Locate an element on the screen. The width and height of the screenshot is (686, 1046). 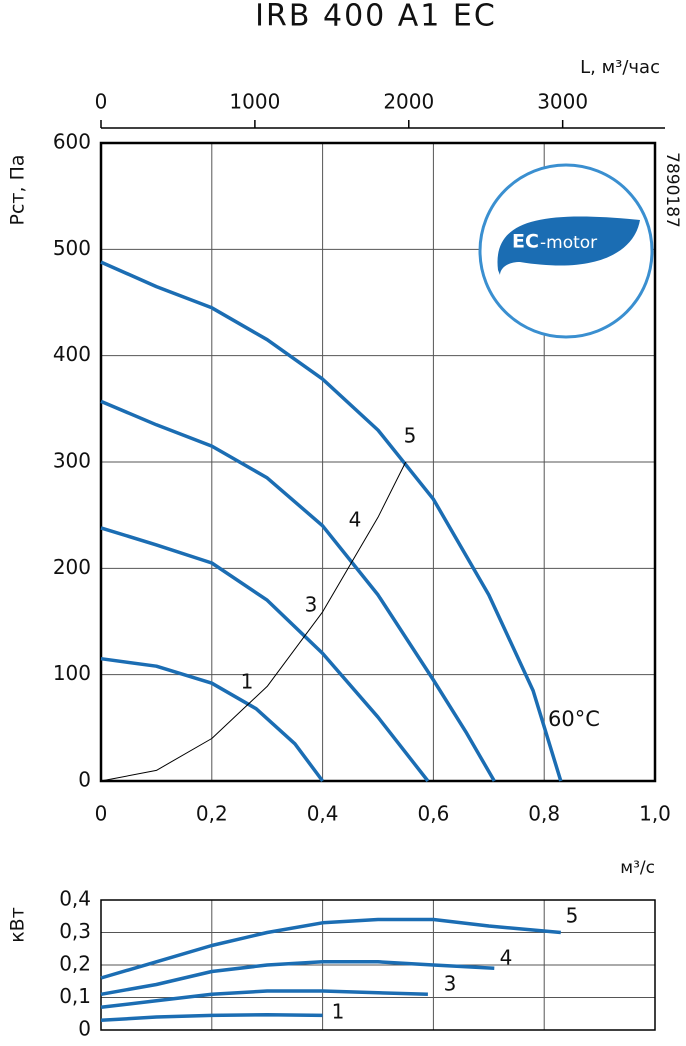
y-tick-label: 400 is located at coordinates (72, 354).